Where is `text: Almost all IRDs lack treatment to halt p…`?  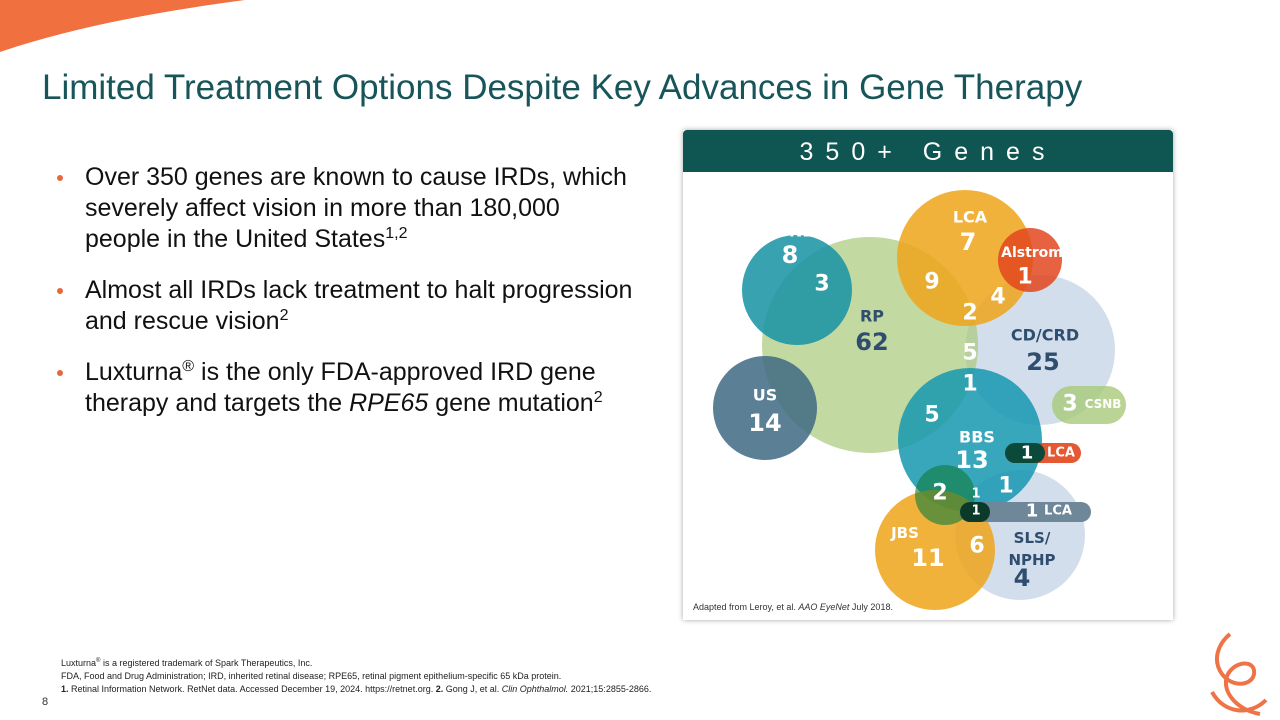 text: Almost all IRDs lack treatment to halt p… is located at coordinates (359, 305).